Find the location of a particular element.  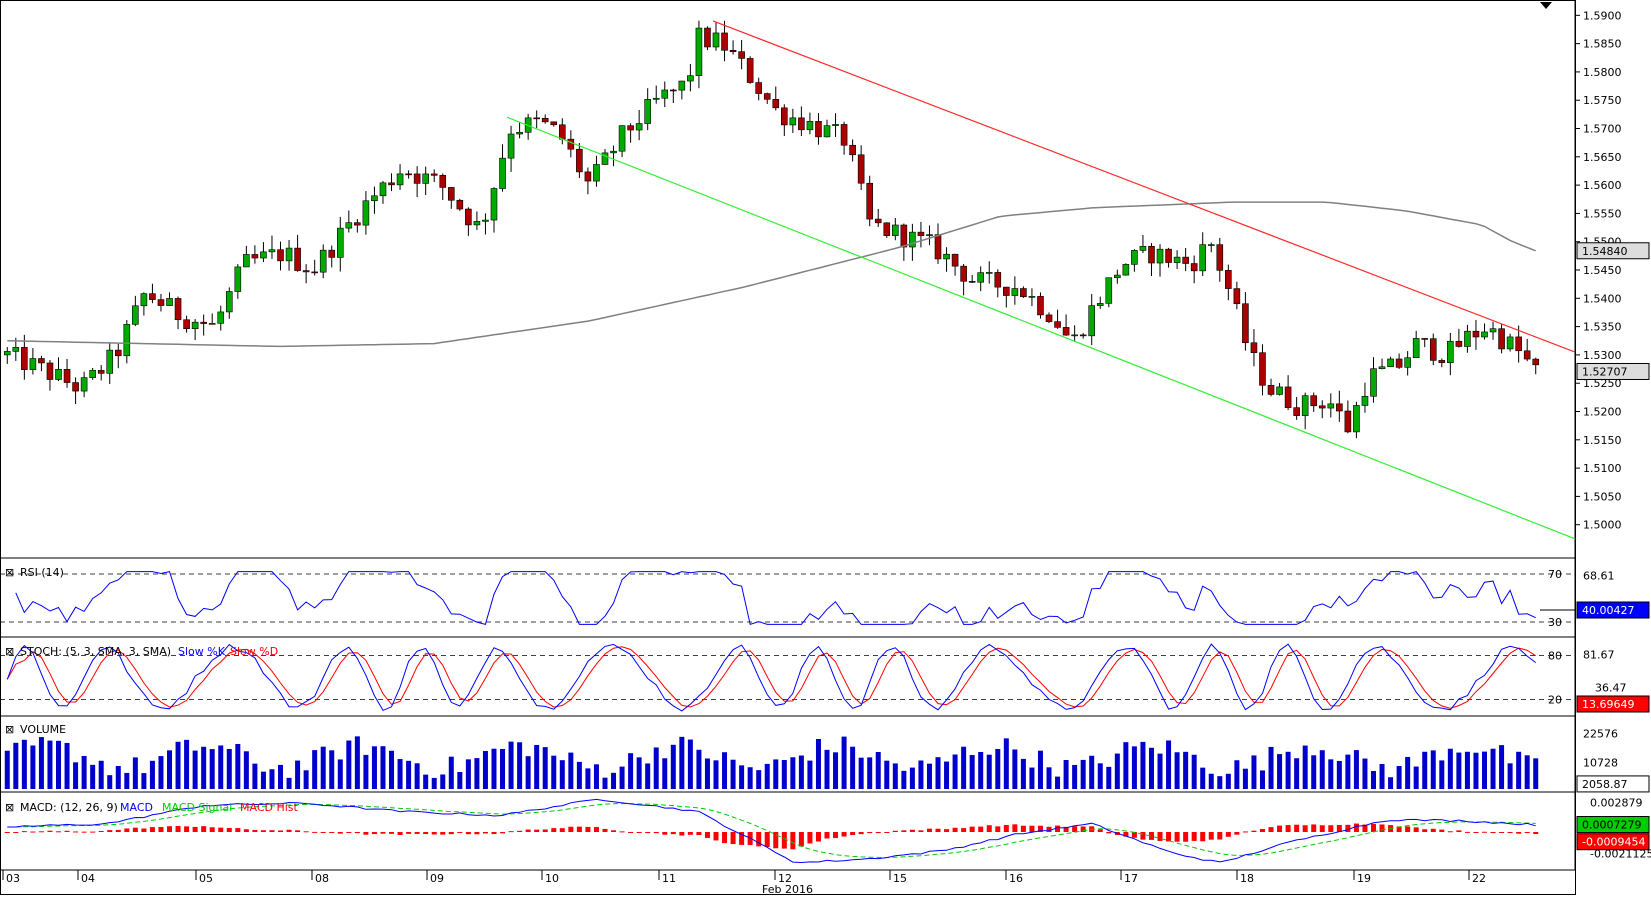

price-tick-label: 1.5450 is located at coordinates (1602, 270).